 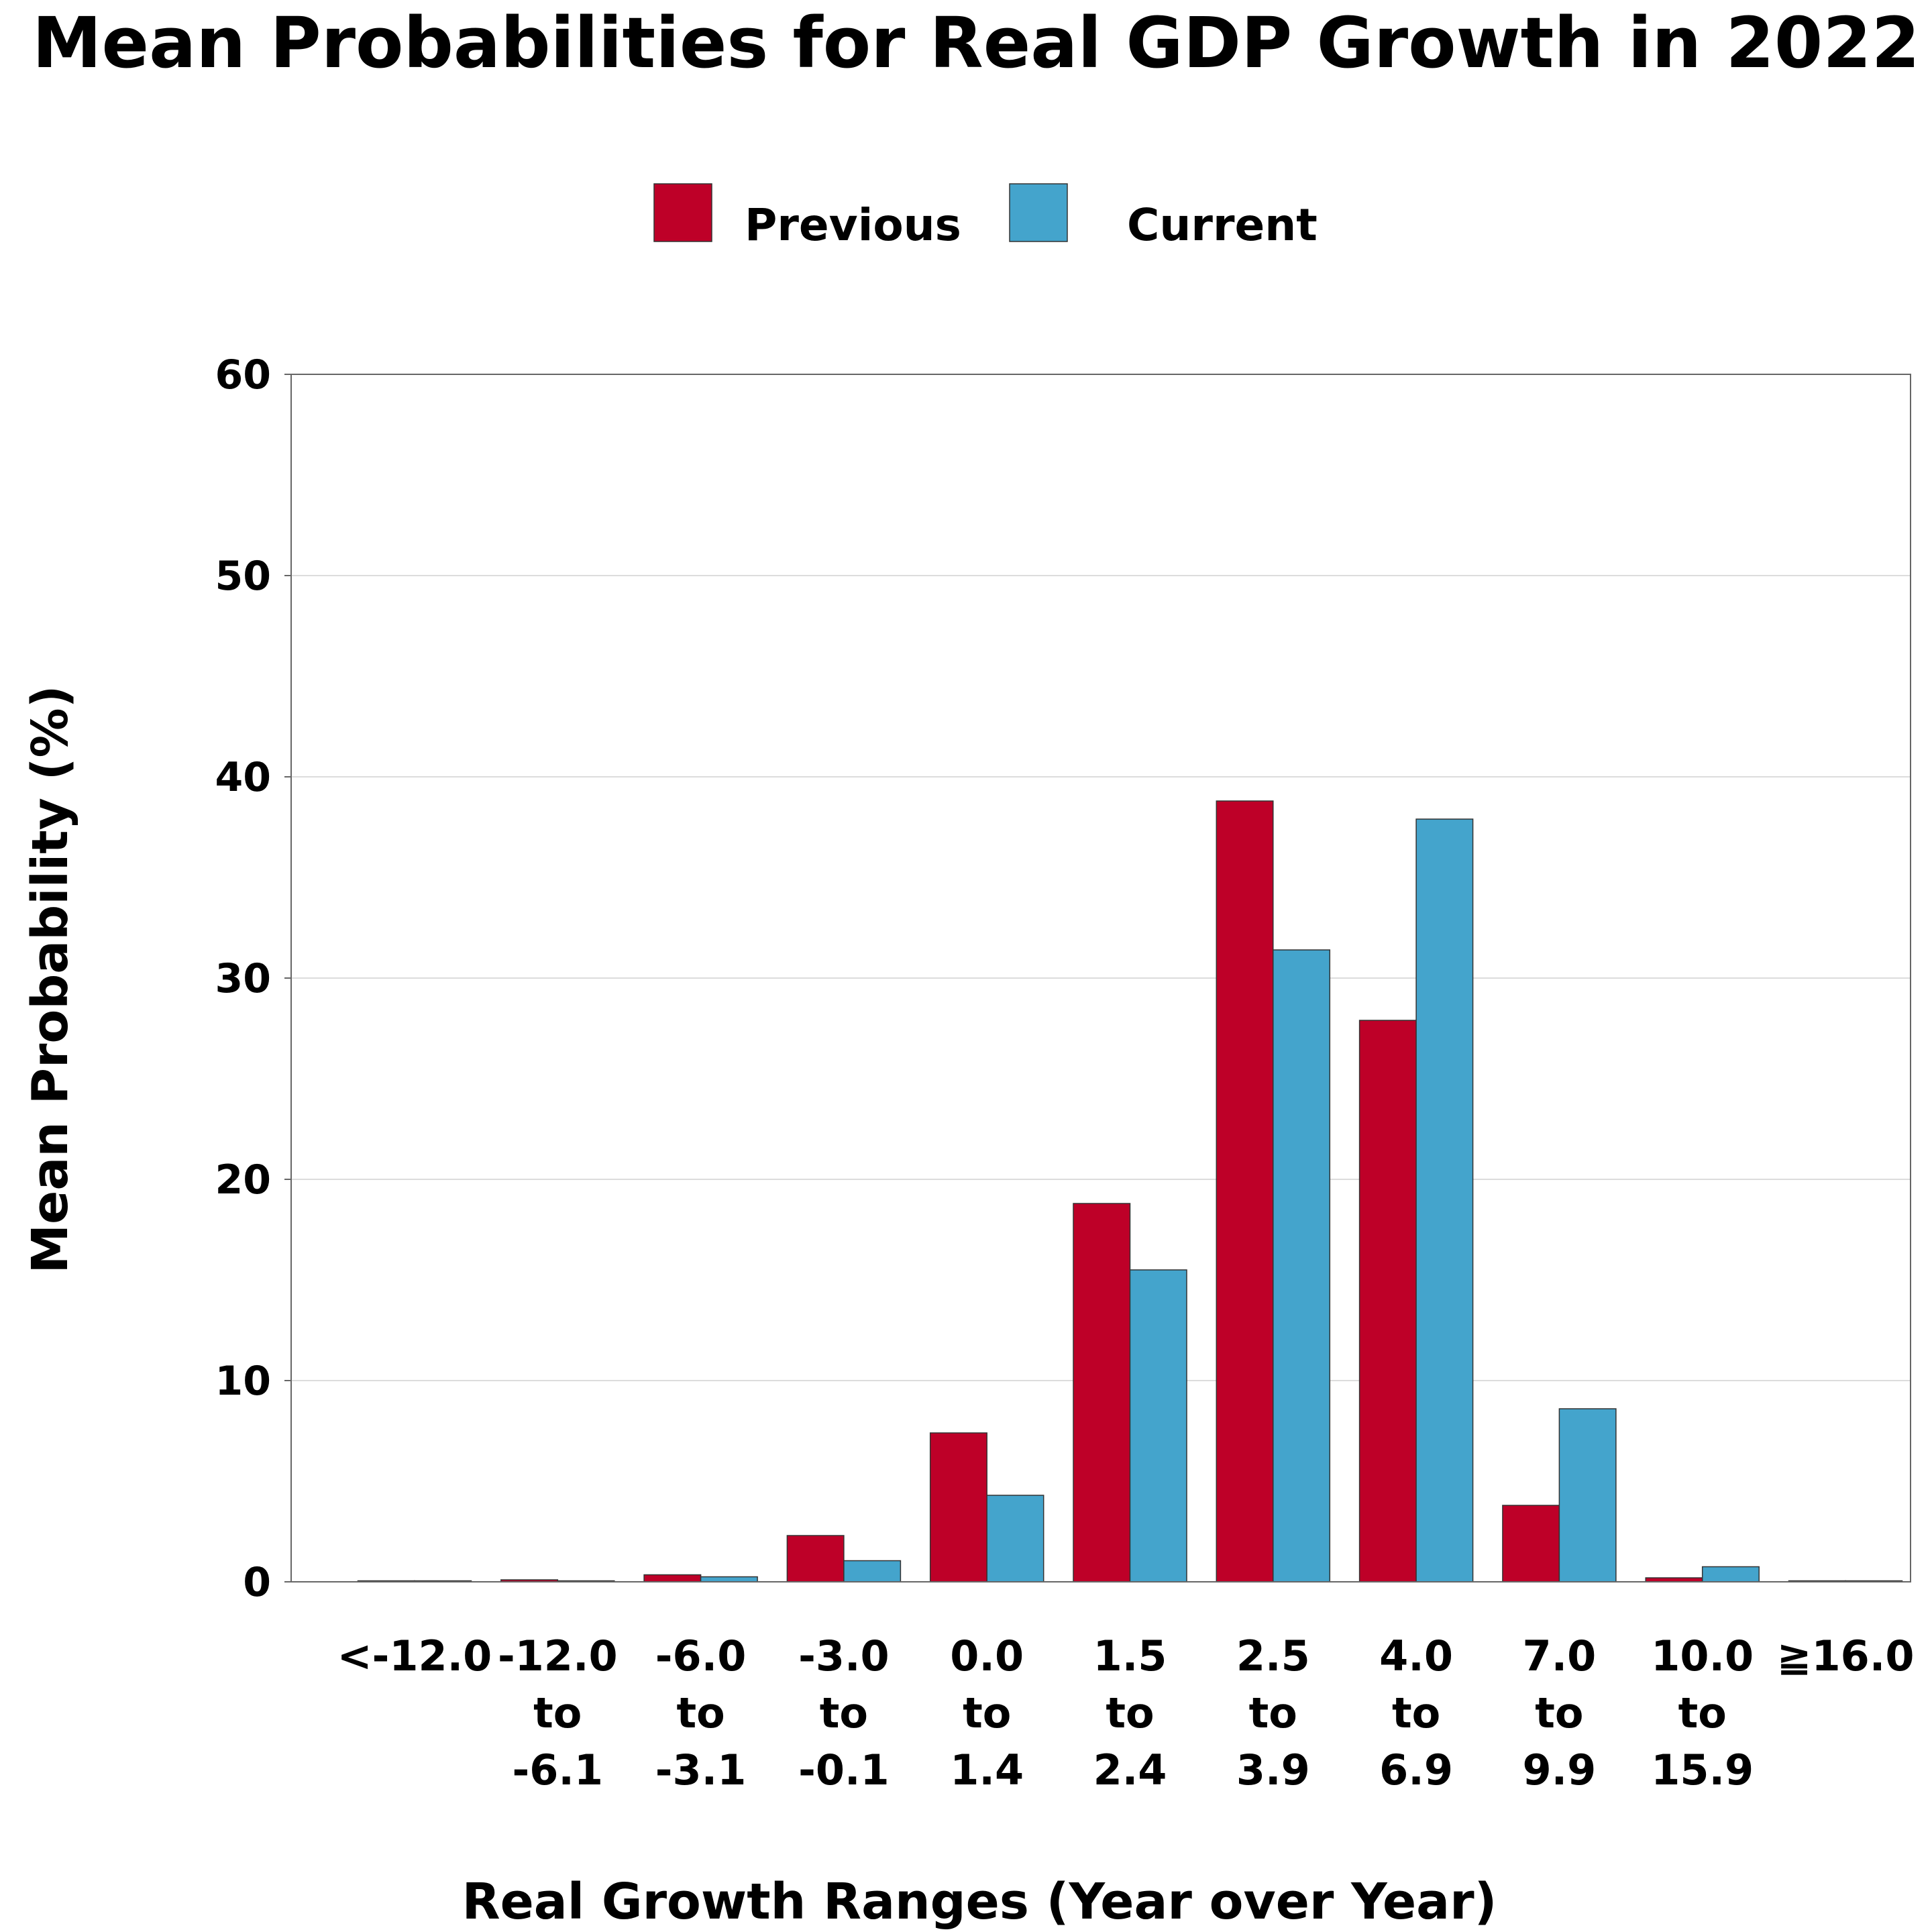 I want to click on x-tick-label: ≧16.0, so click(x=1846, y=1655).